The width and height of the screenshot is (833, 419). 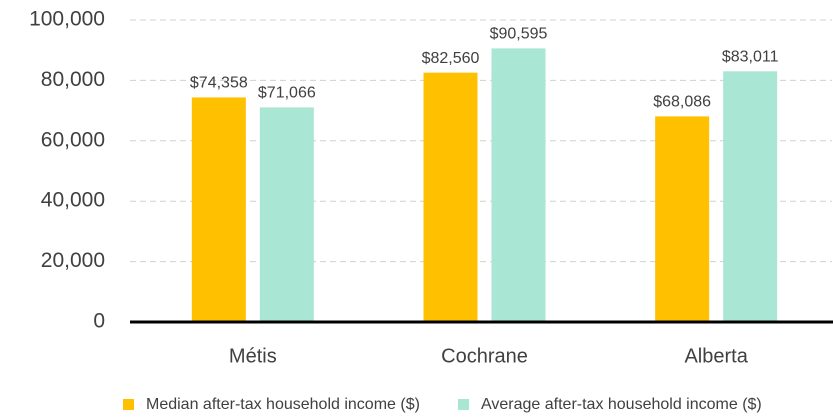 I want to click on value-label: $82,560, so click(x=451, y=58).